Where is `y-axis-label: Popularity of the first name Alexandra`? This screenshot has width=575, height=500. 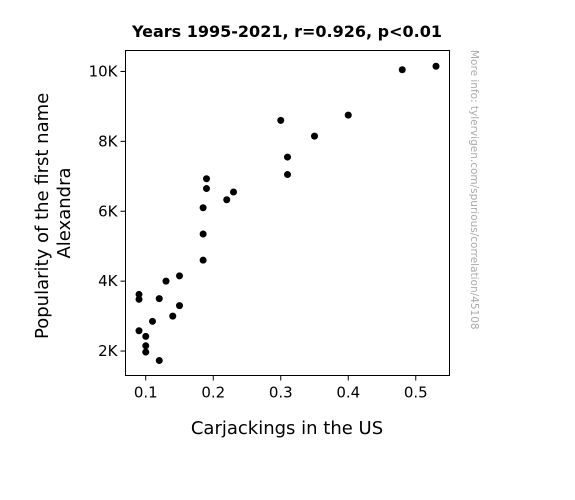 y-axis-label: Popularity of the first name Alexandra is located at coordinates (53, 213).